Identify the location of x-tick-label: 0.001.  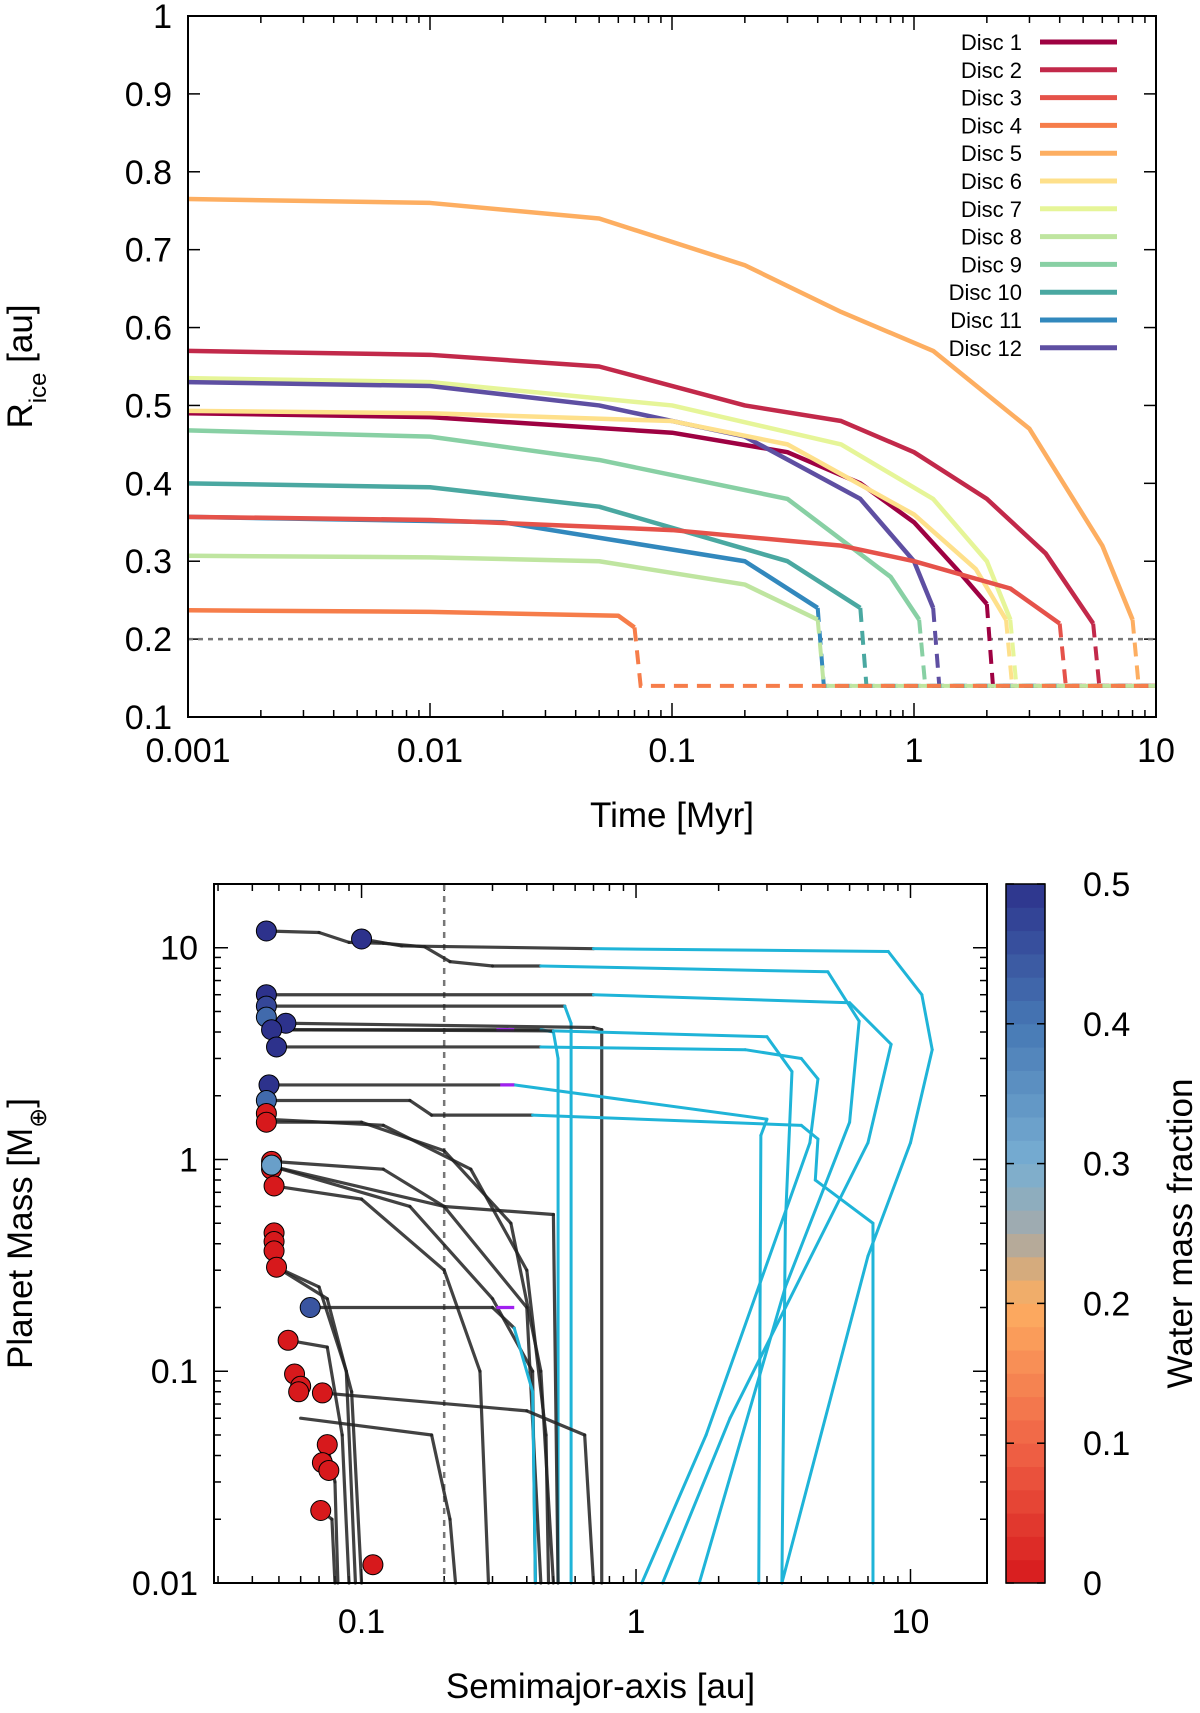
(187, 751).